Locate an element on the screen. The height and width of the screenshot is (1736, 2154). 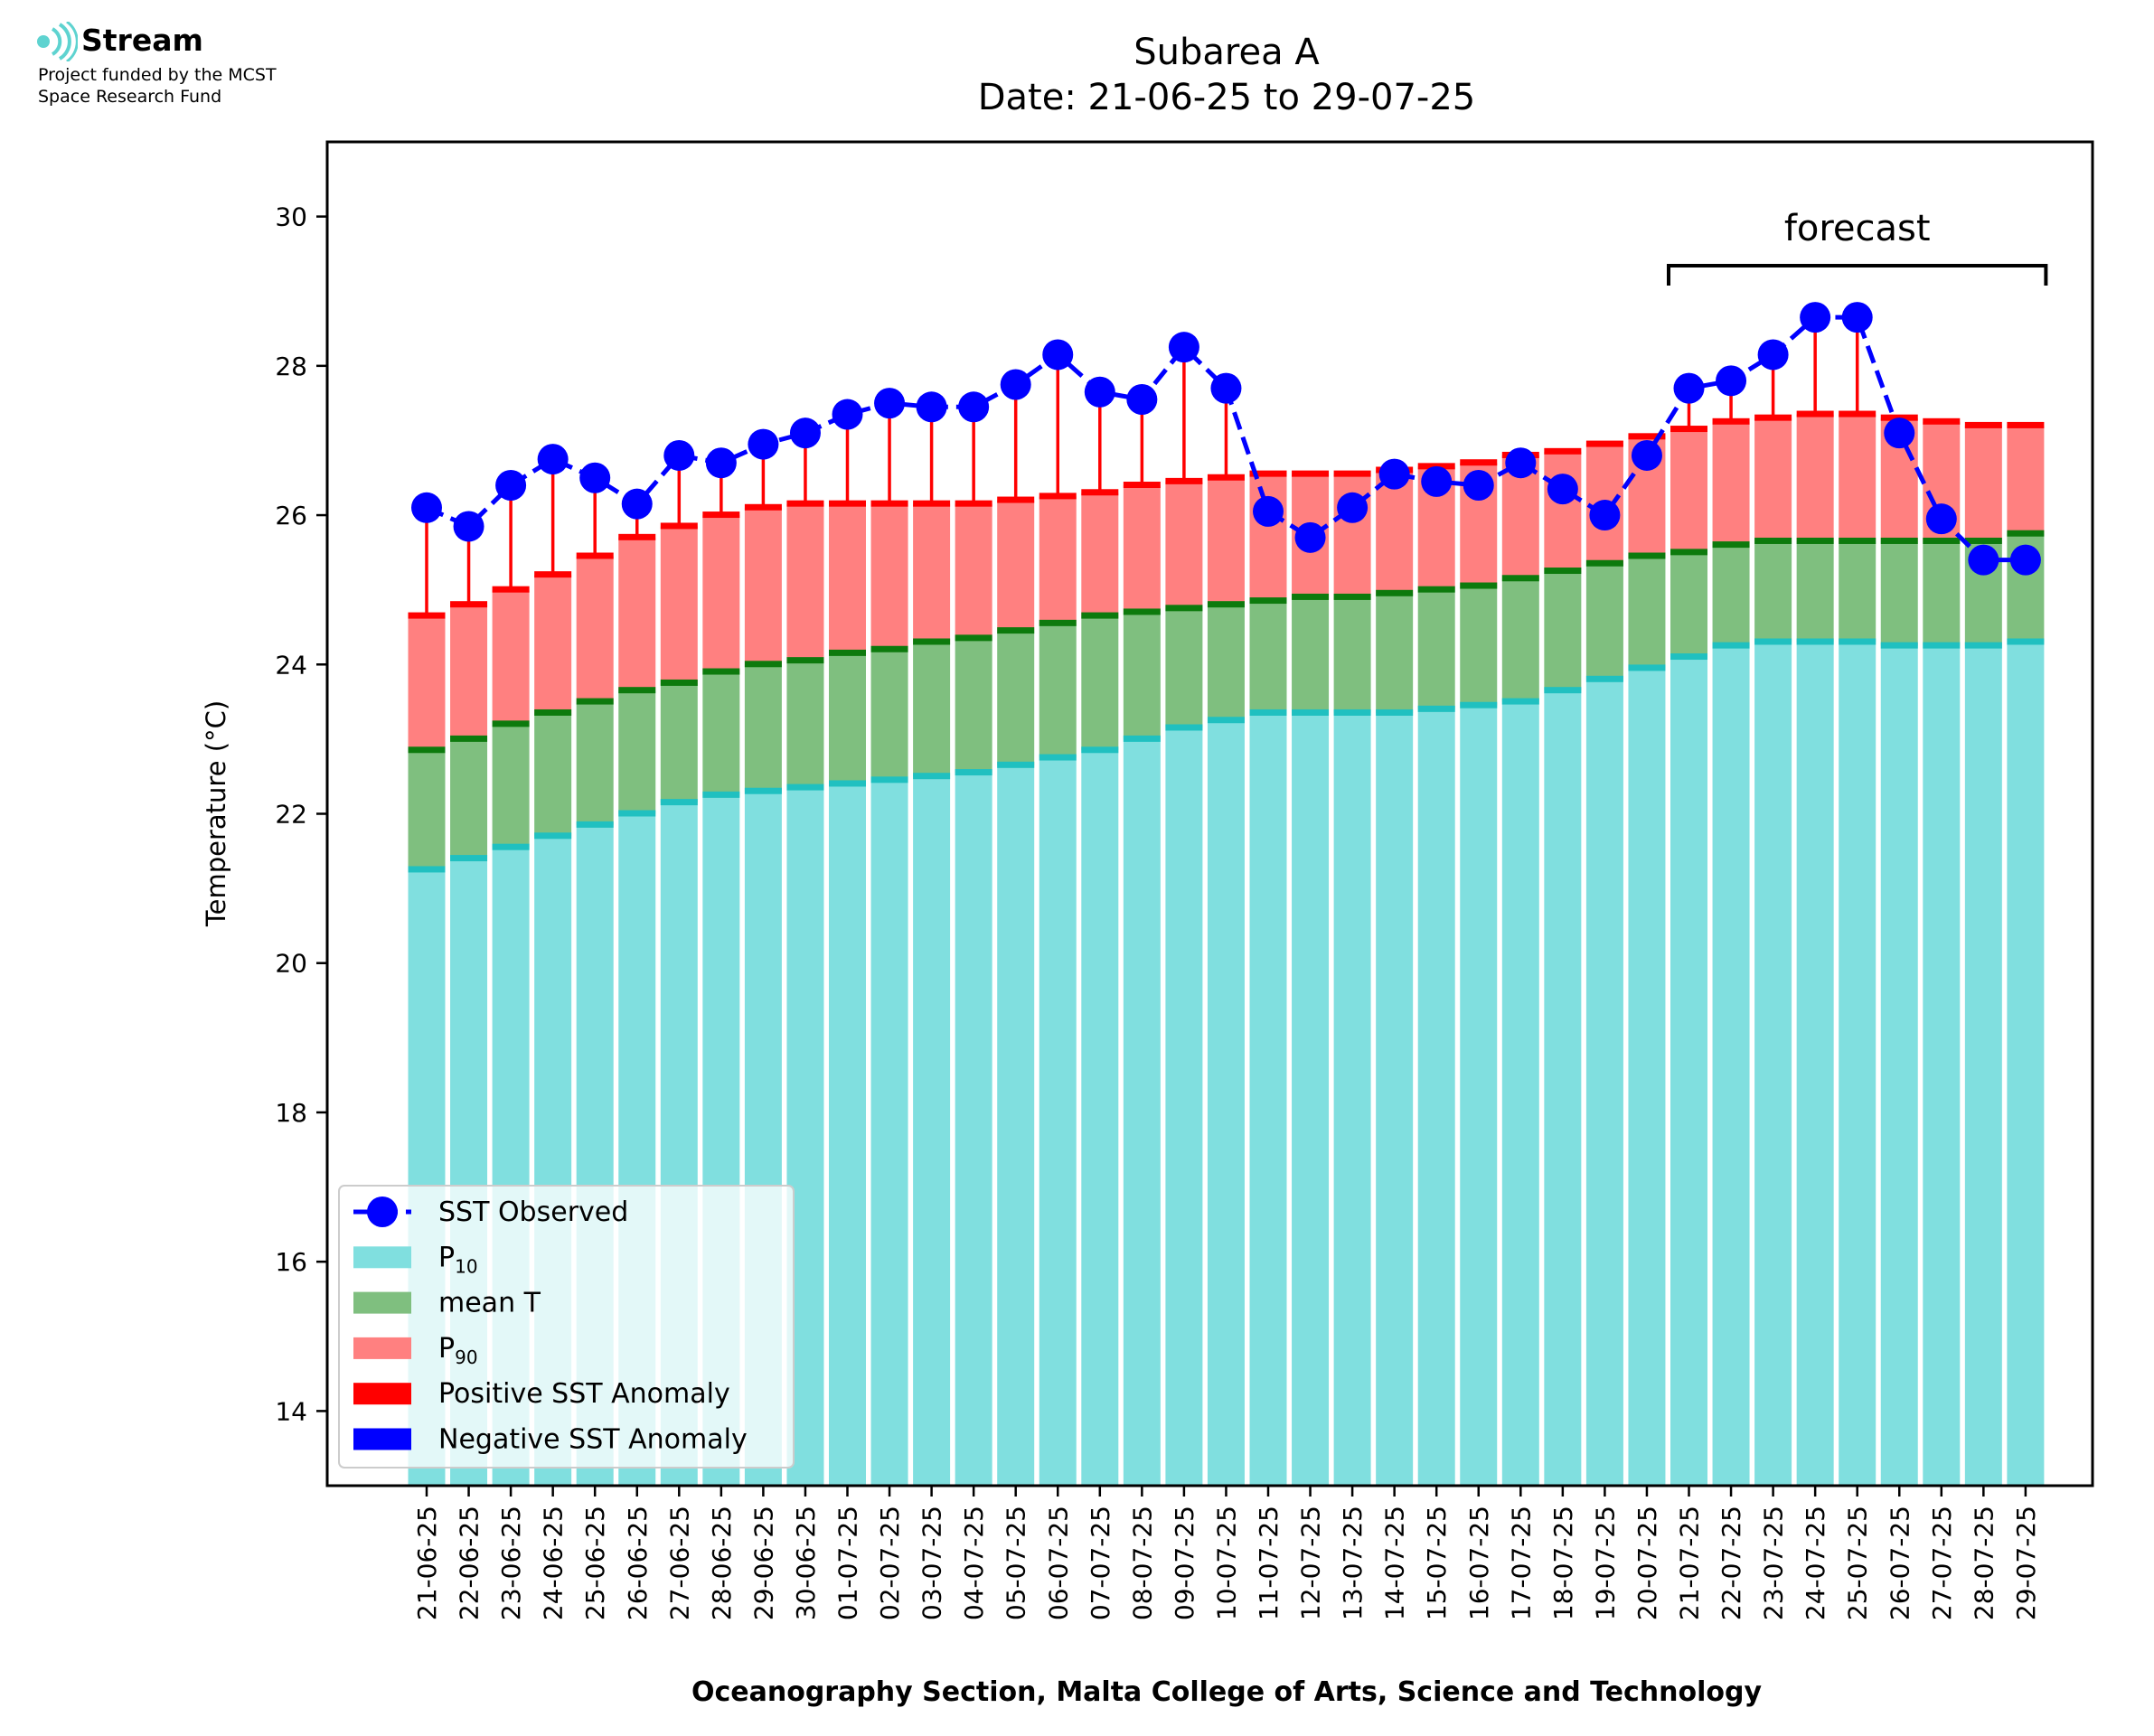
x-tick-label: 25-06-25 is located at coordinates (595, 1563).